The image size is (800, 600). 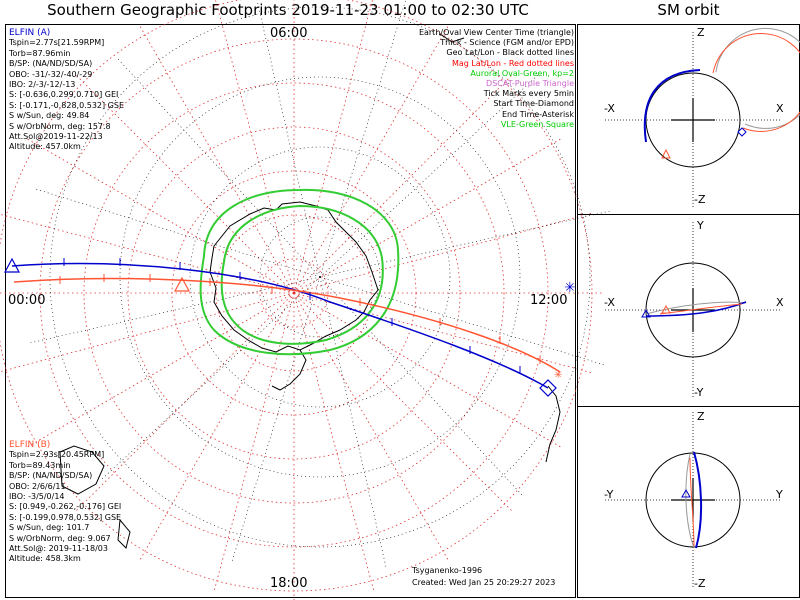 I want to click on elfin-b-line: Att.Sol@: 2019-11-18/03, so click(x=58, y=548).